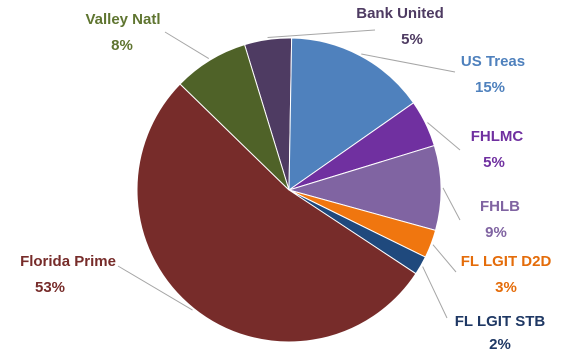 The width and height of the screenshot is (565, 353). I want to click on slice-value-bank-united: 5%, so click(412, 39).